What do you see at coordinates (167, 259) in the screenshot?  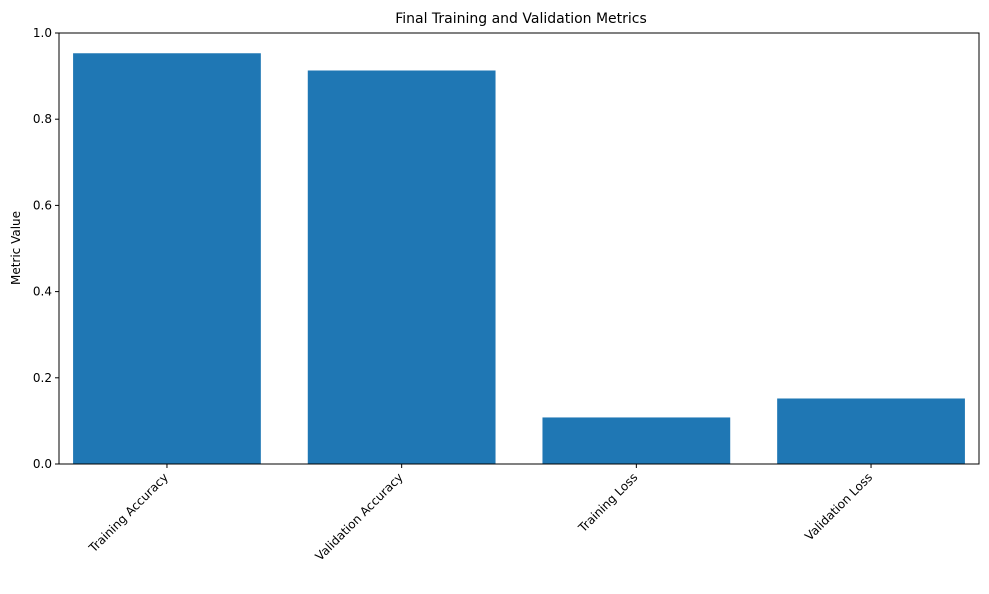 I see `bar-training-accuracy` at bounding box center [167, 259].